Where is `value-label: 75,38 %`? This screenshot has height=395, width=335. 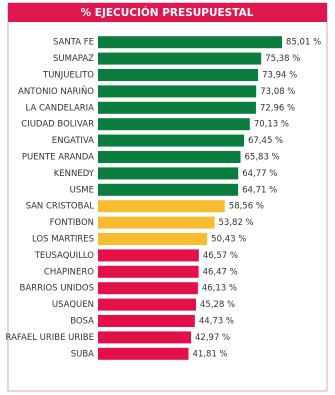 value-label: 75,38 % is located at coordinates (282, 59).